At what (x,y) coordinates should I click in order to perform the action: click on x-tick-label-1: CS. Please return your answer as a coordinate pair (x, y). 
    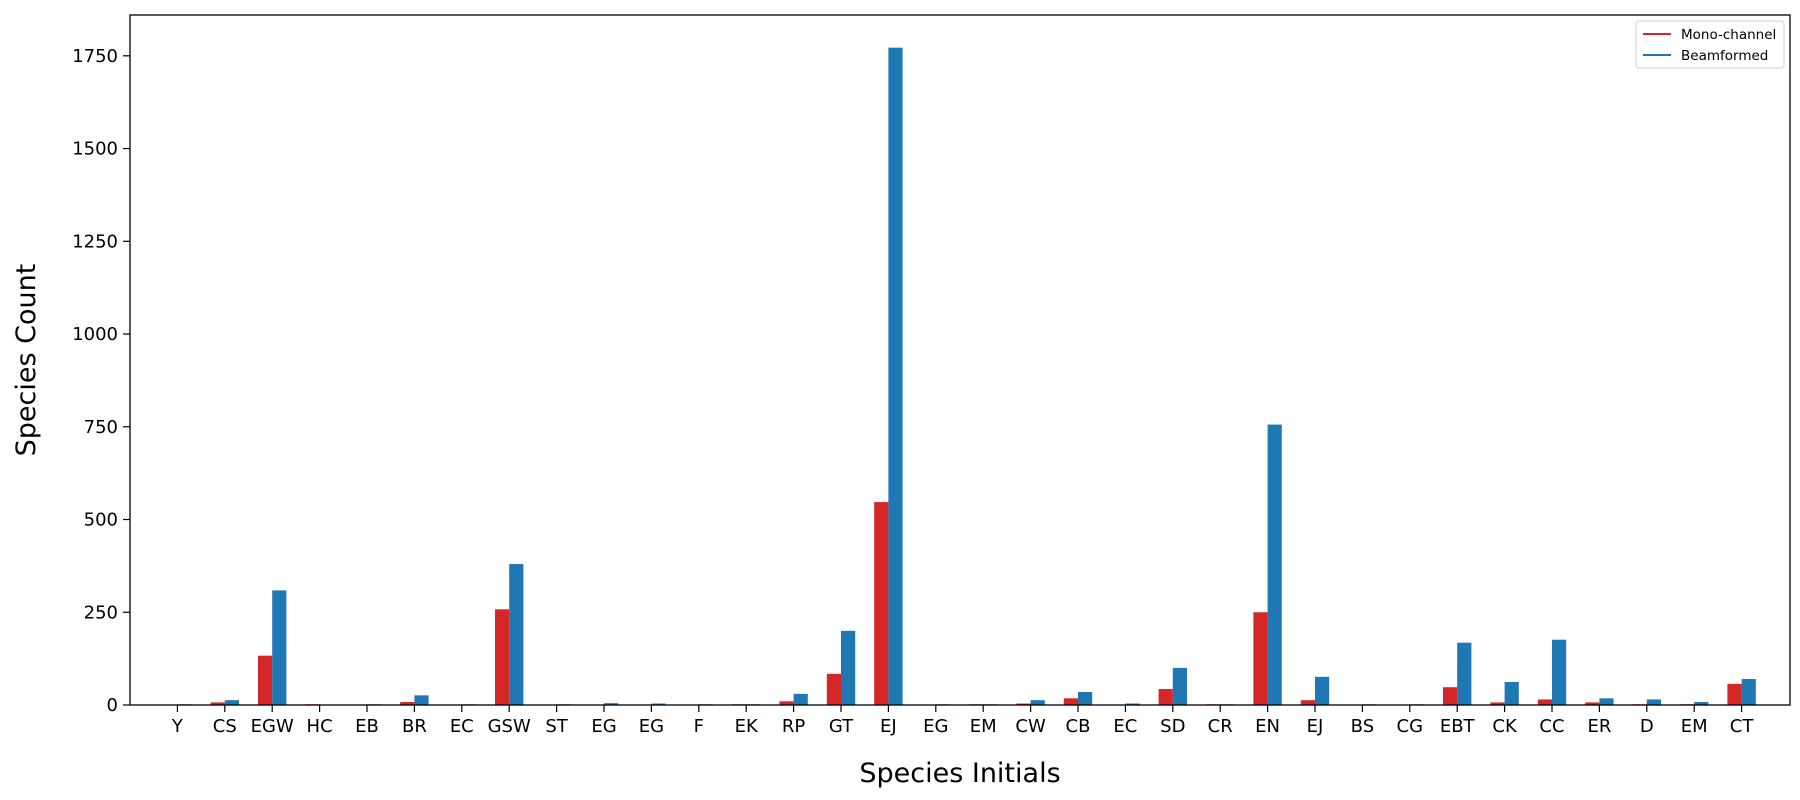
    Looking at the image, I should click on (225, 726).